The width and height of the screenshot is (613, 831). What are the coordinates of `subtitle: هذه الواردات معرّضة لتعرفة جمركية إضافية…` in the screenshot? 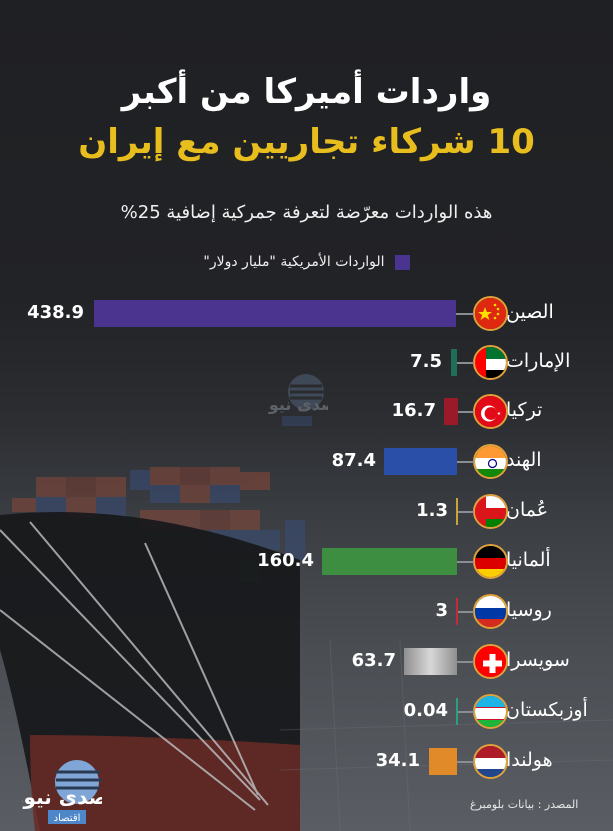 It's located at (306, 212).